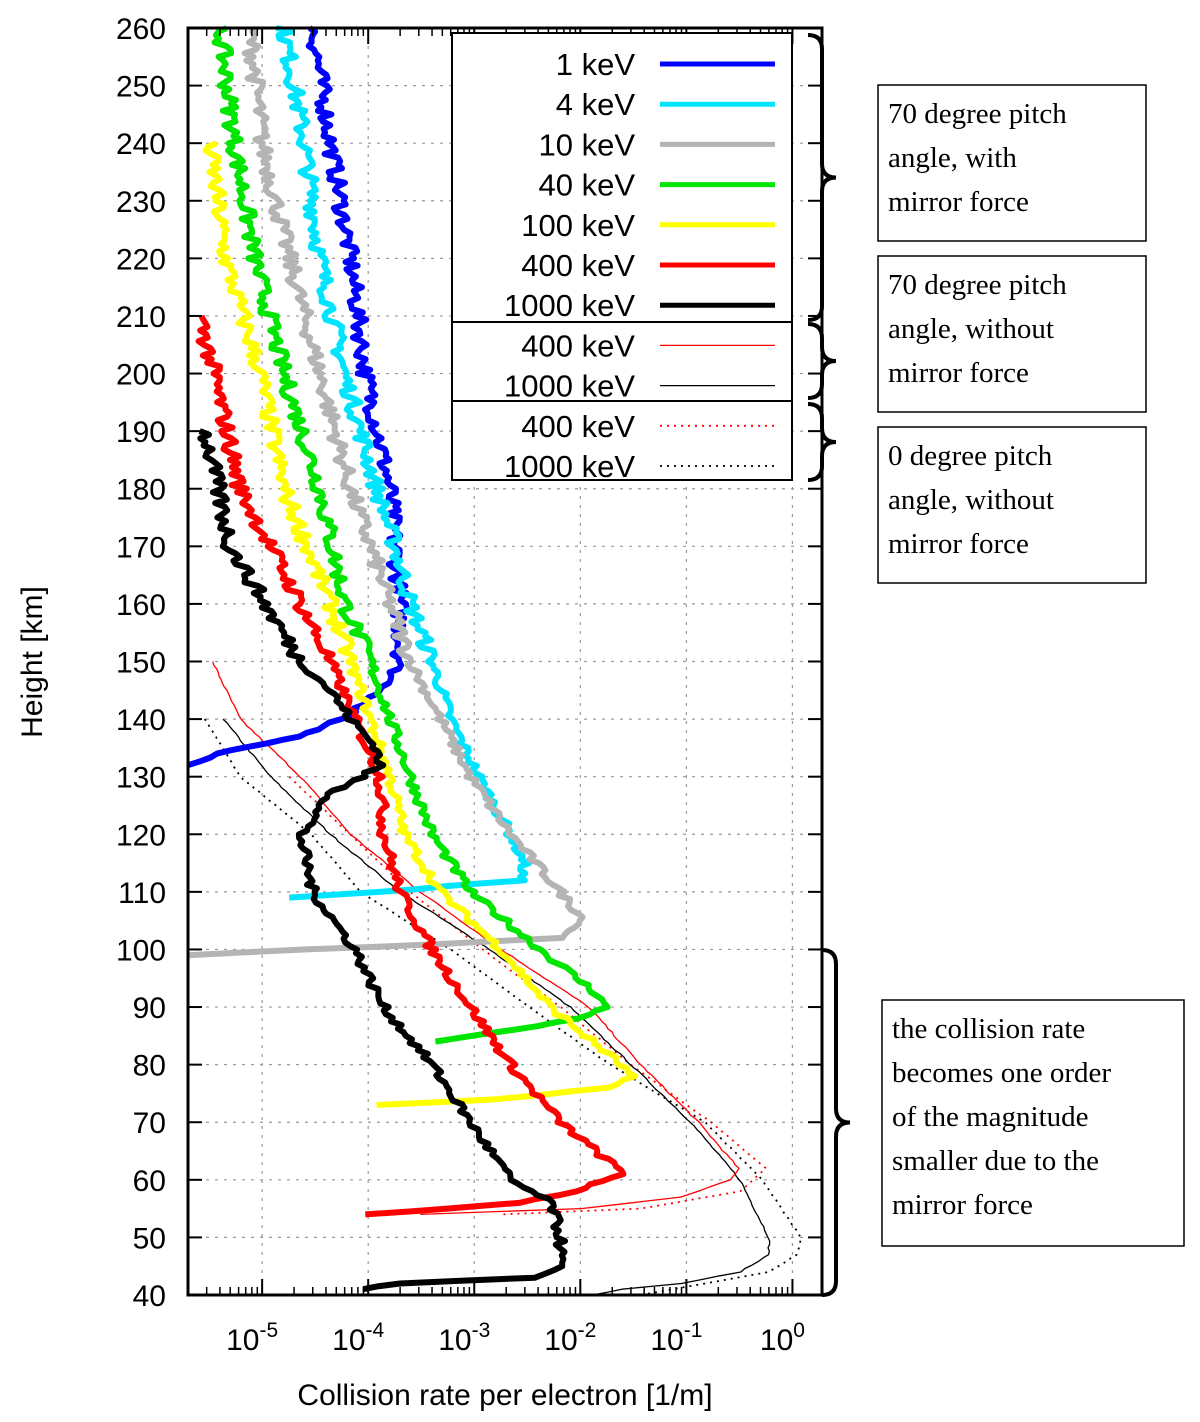 The image size is (1200, 1422). What do you see at coordinates (676, 1338) in the screenshot?
I see `x-tick-label: 10⁻¹` at bounding box center [676, 1338].